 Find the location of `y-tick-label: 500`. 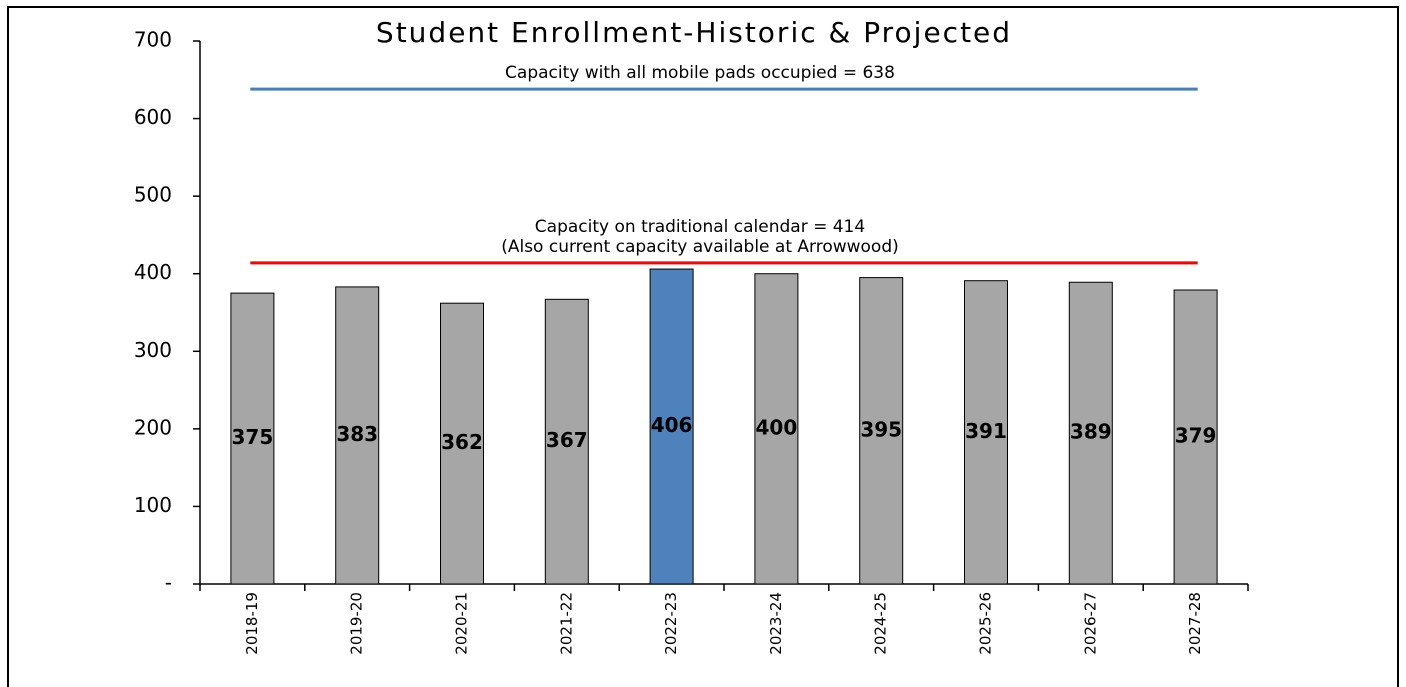

y-tick-label: 500 is located at coordinates (153, 195).